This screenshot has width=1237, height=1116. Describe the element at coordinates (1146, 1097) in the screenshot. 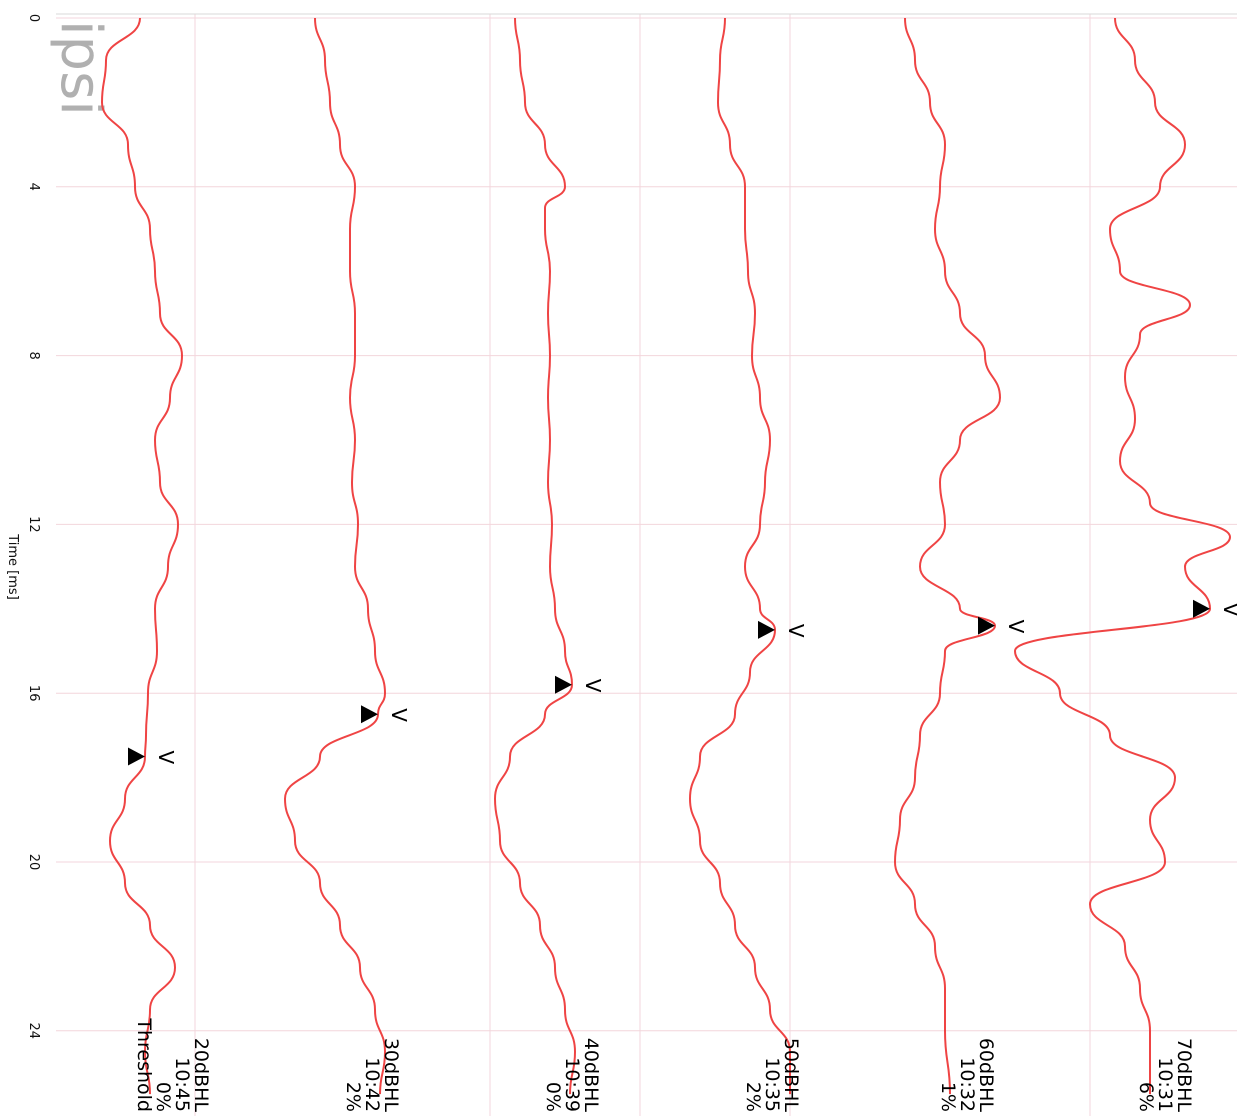

I see `trace-percent-label: 6%` at that location.